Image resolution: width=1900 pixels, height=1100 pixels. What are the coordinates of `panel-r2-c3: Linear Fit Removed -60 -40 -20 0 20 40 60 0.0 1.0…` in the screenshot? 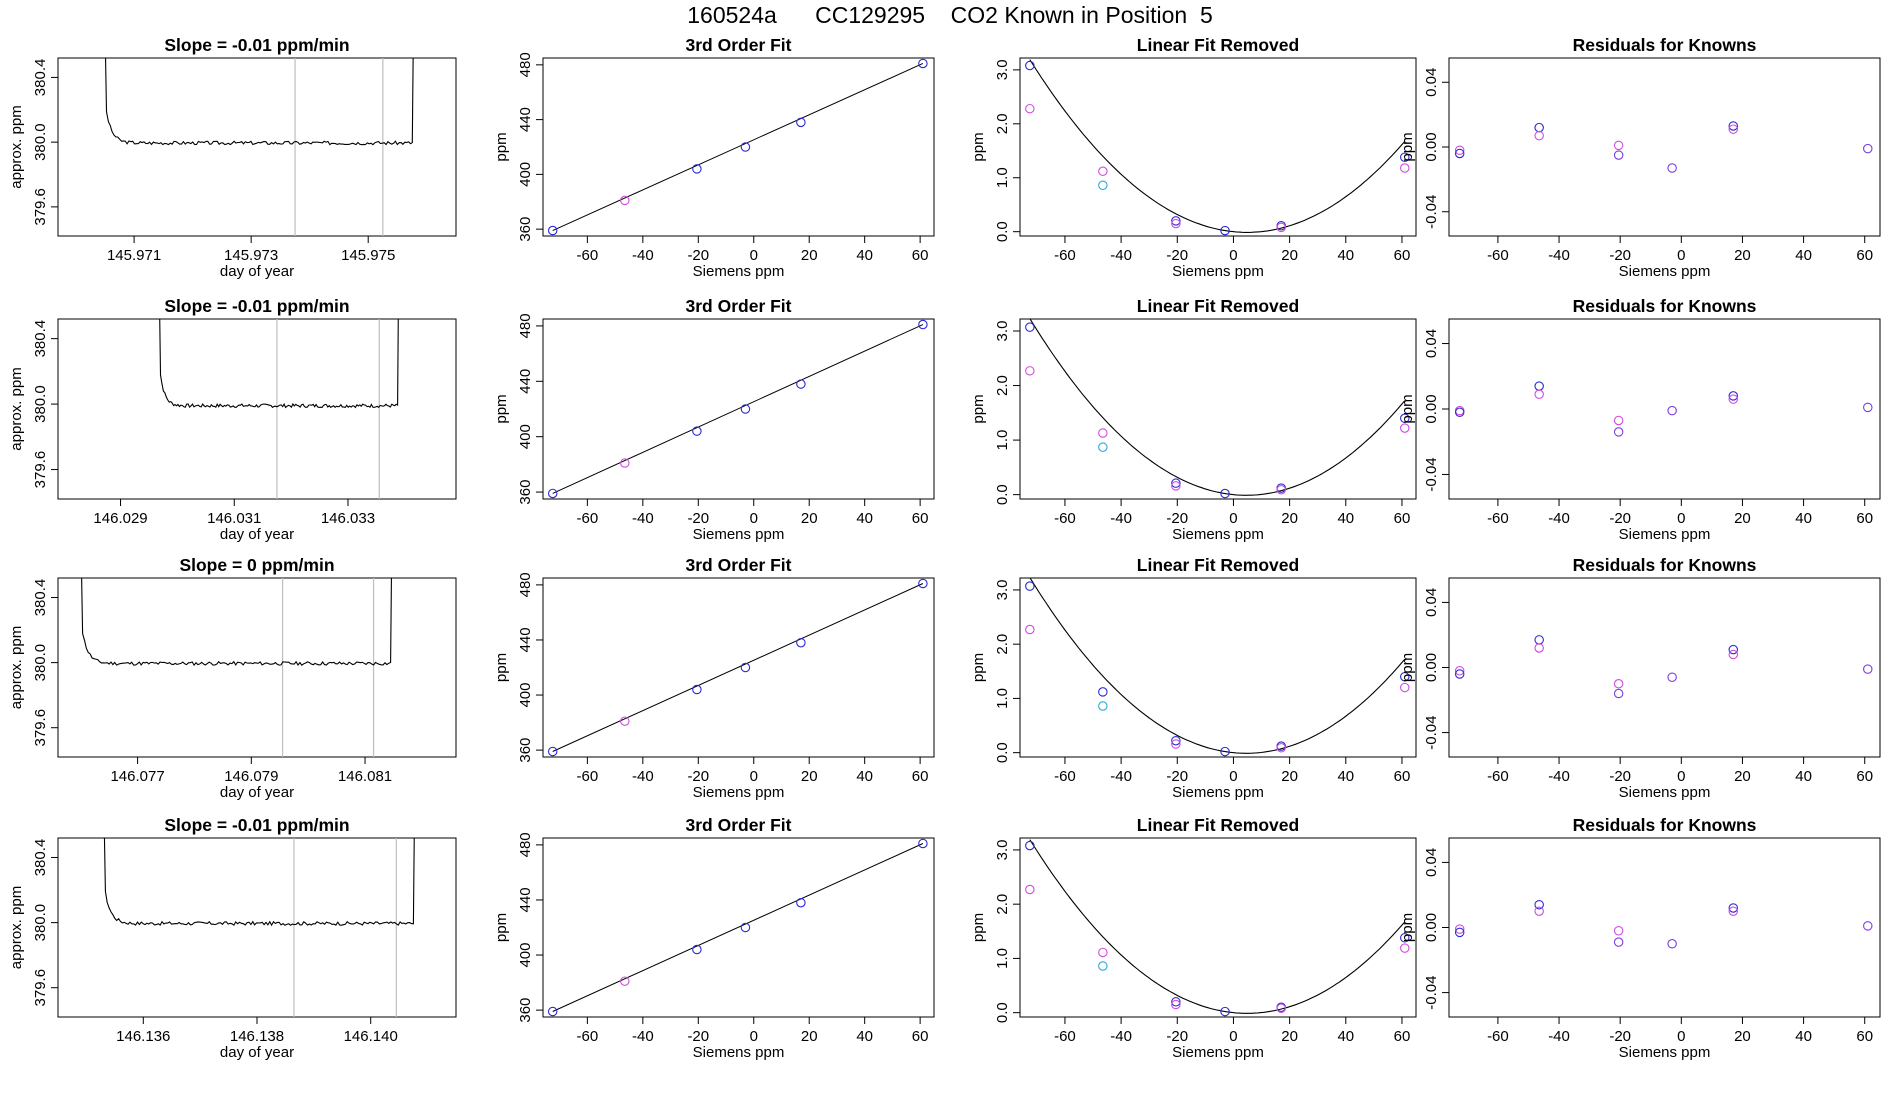 It's located at (1193, 419).